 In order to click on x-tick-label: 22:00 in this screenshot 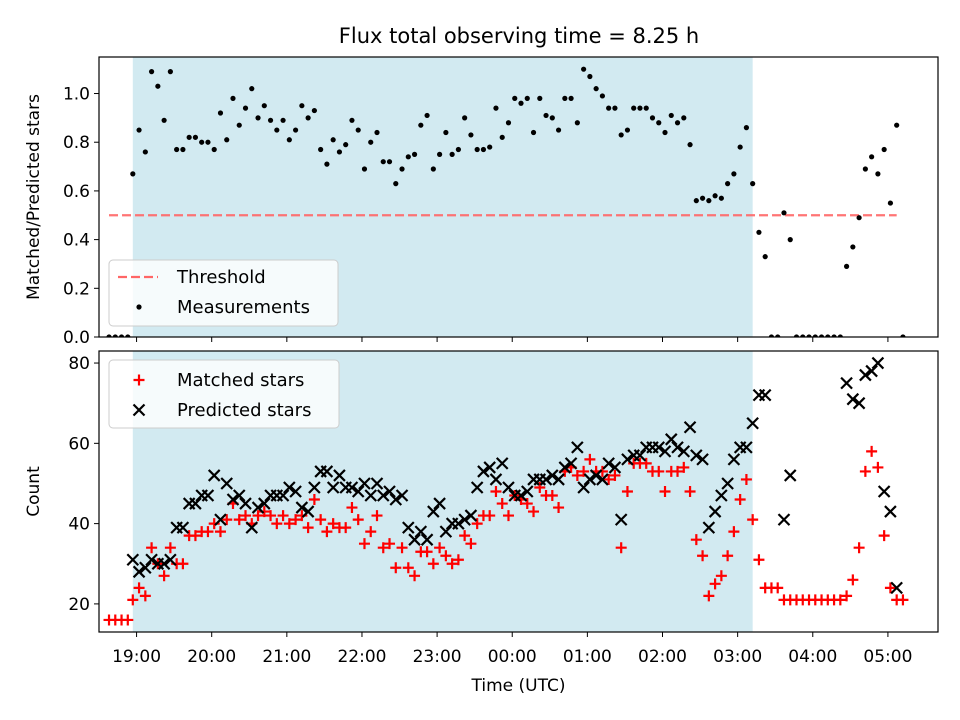, I will do `click(361, 657)`.